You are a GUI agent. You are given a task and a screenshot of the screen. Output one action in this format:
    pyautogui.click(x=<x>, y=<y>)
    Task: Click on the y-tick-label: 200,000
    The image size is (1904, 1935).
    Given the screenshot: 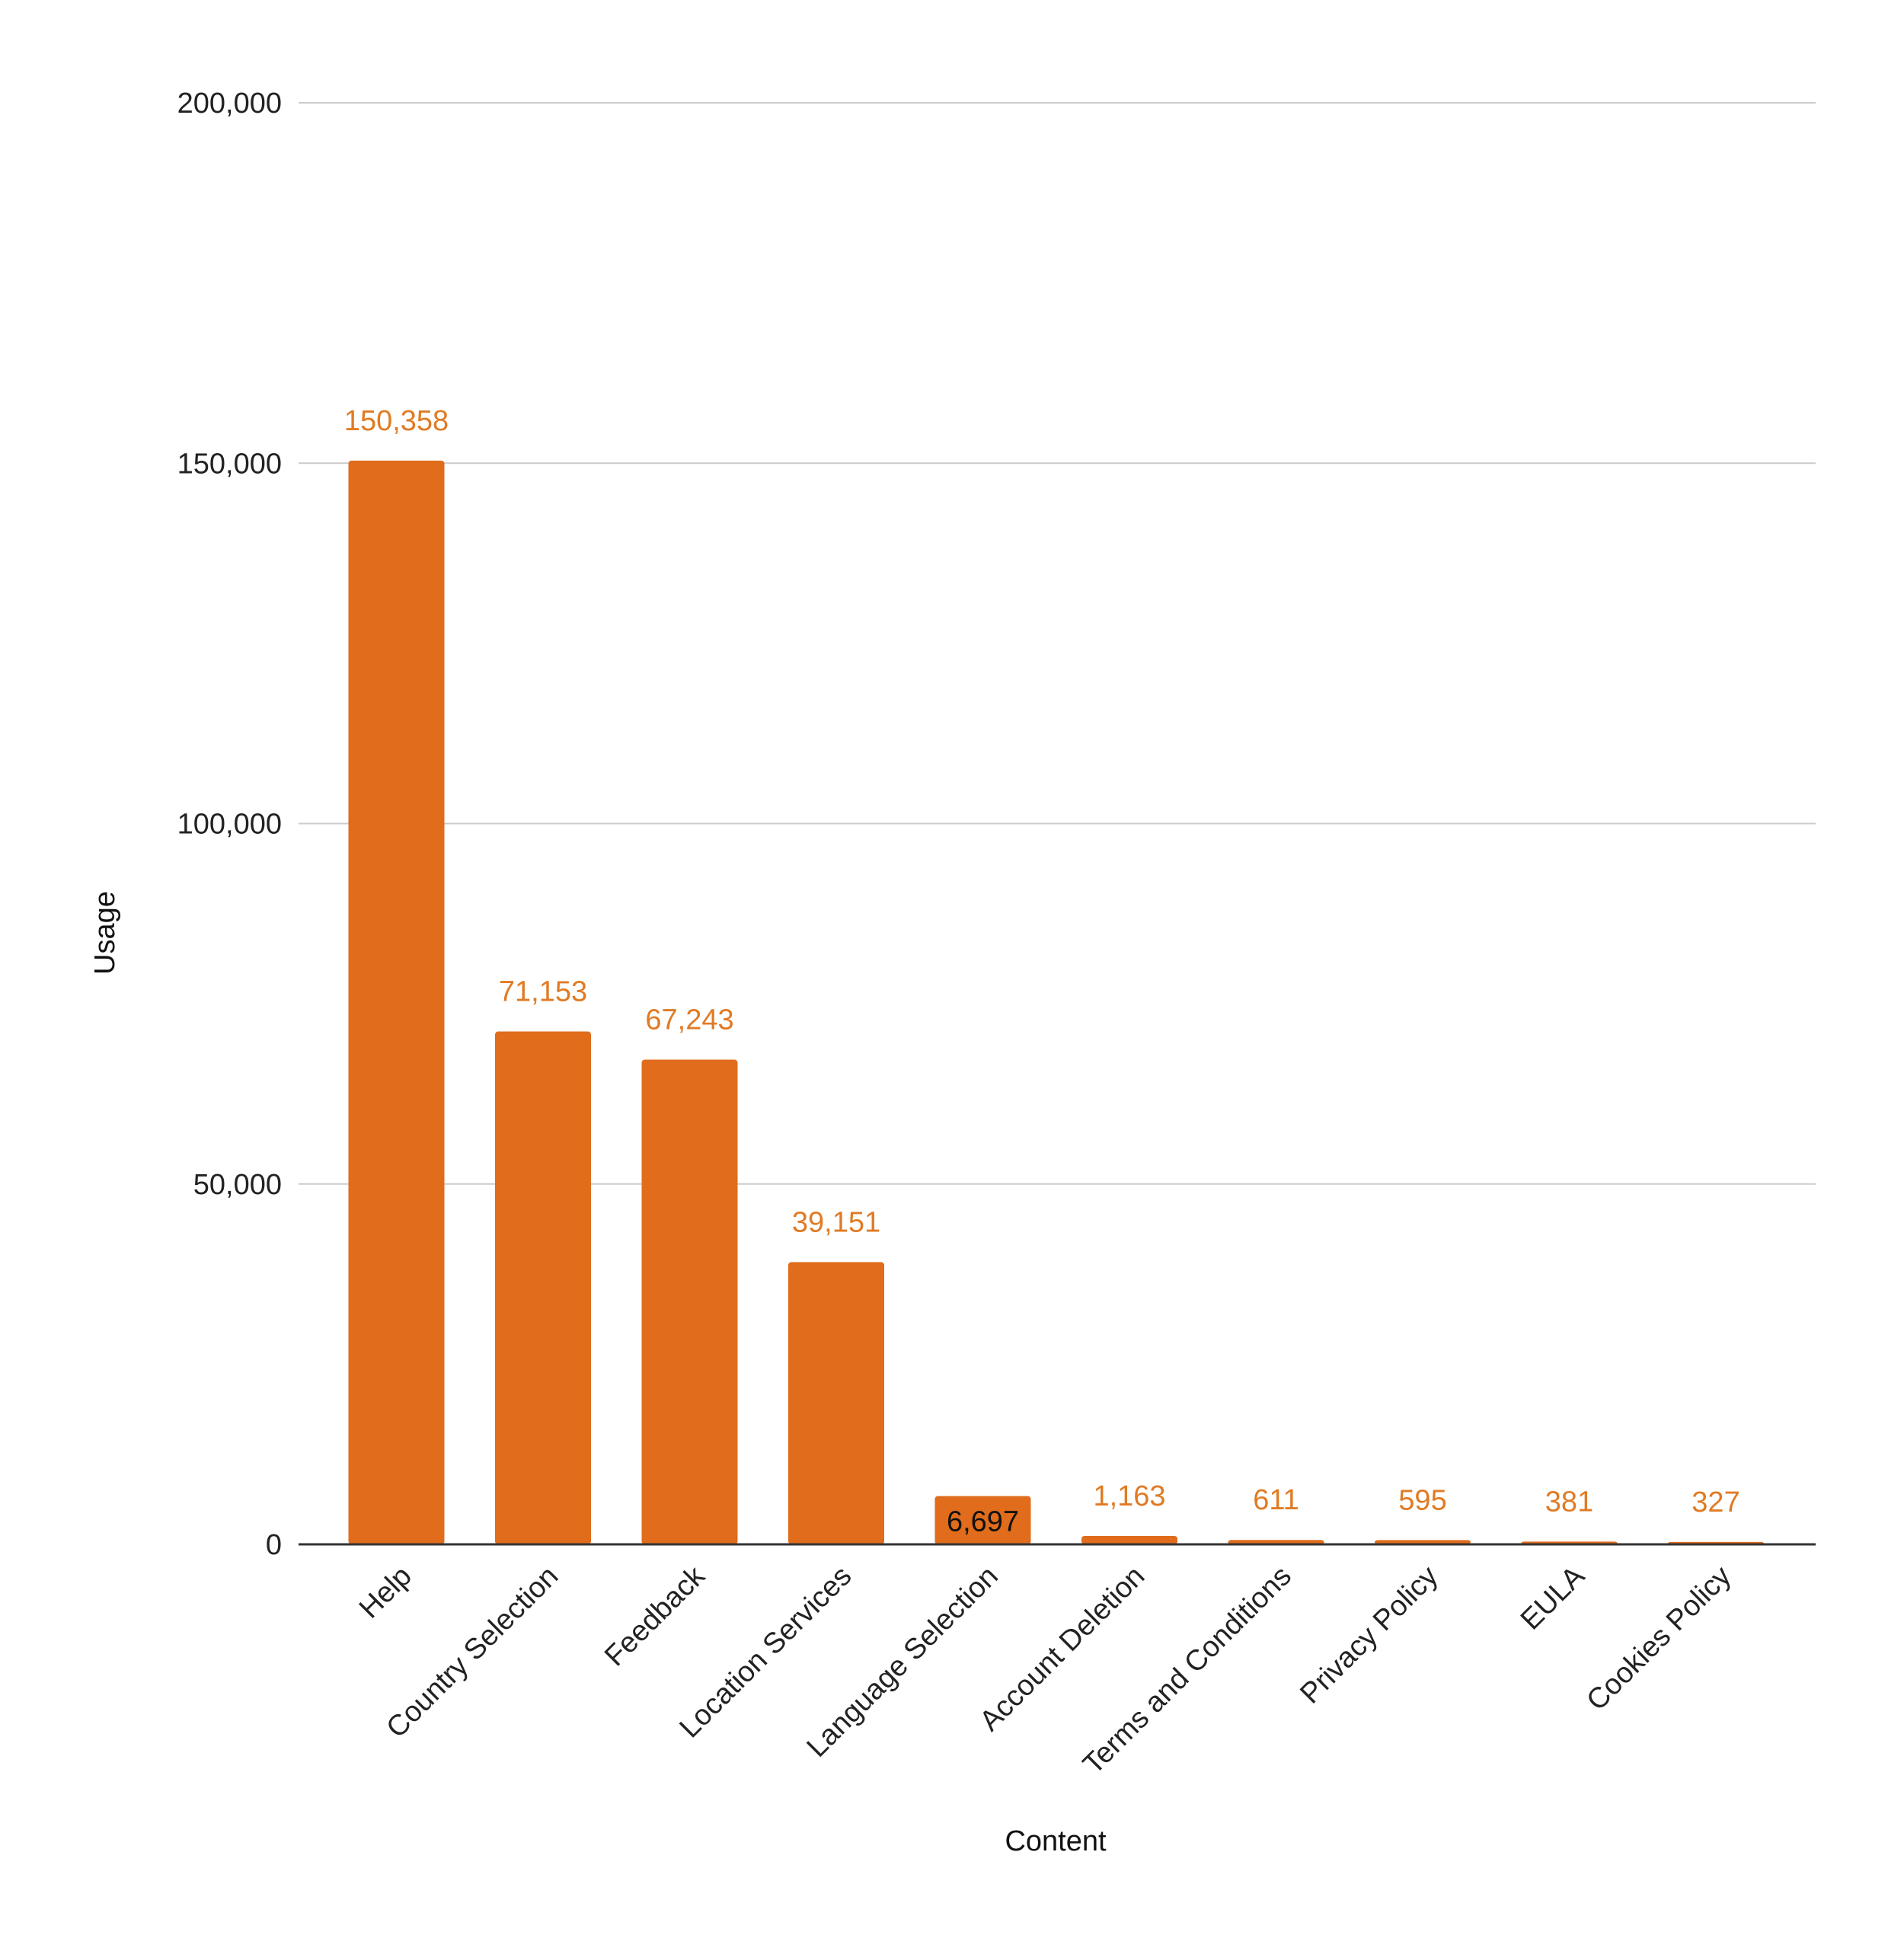 What is the action you would take?
    pyautogui.click(x=230, y=104)
    